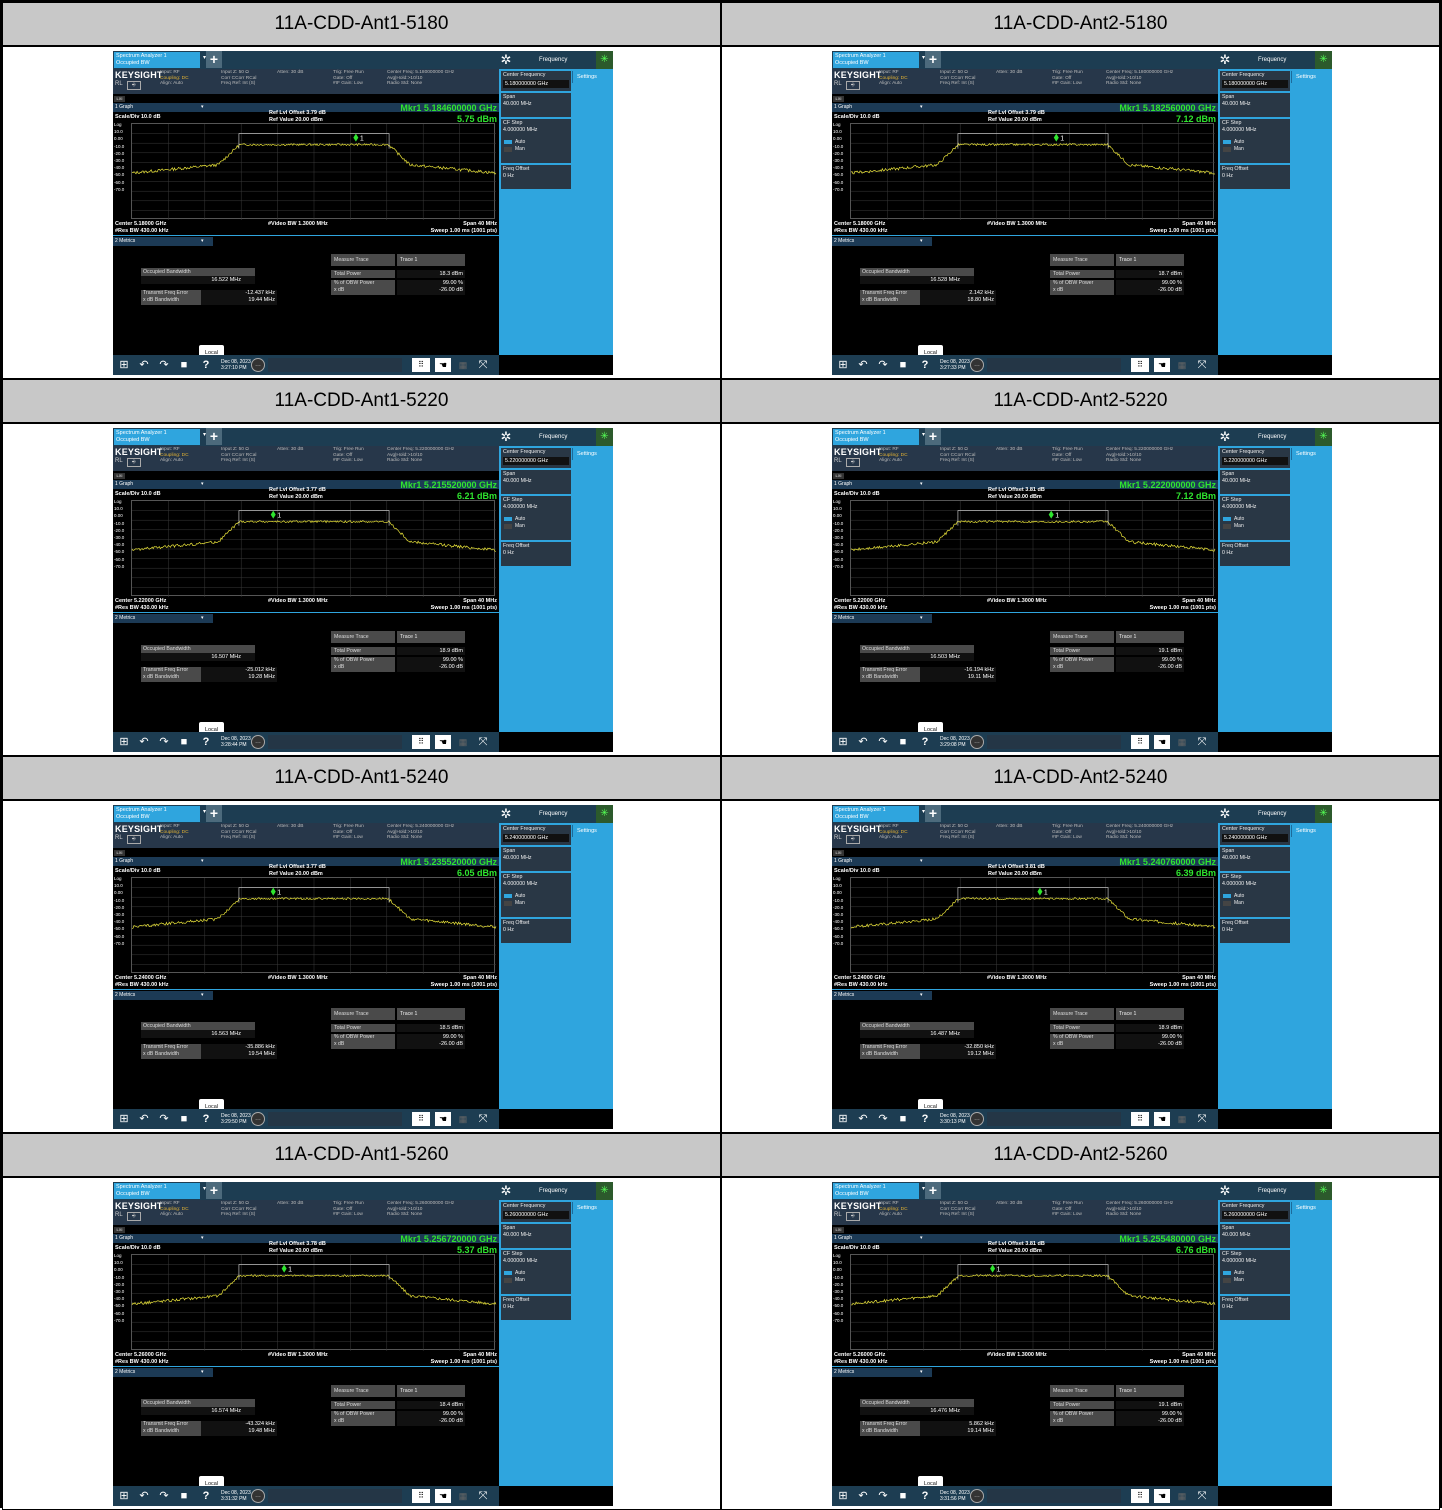 The width and height of the screenshot is (1442, 1510). Describe the element at coordinates (1255, 838) in the screenshot. I see `center-frequency-input: 5.240000000 GHz` at that location.